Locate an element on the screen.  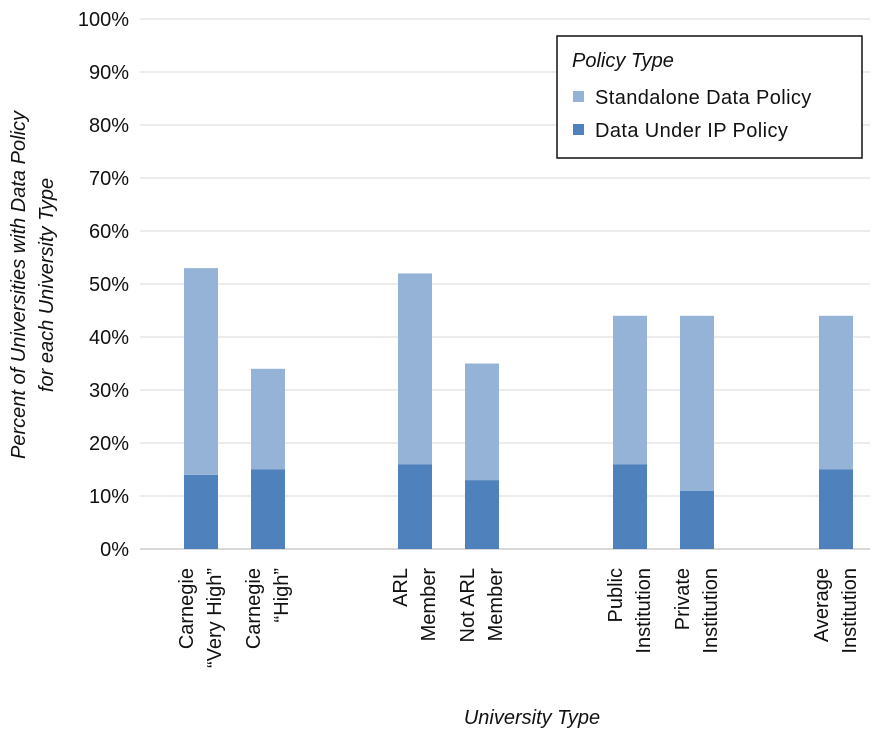
x-category-label: Public is located at coordinates (616, 595).